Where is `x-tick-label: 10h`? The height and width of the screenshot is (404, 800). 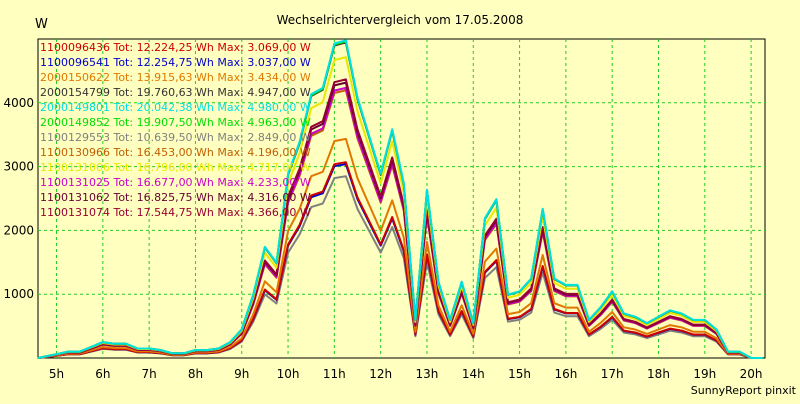 x-tick-label: 10h is located at coordinates (288, 374).